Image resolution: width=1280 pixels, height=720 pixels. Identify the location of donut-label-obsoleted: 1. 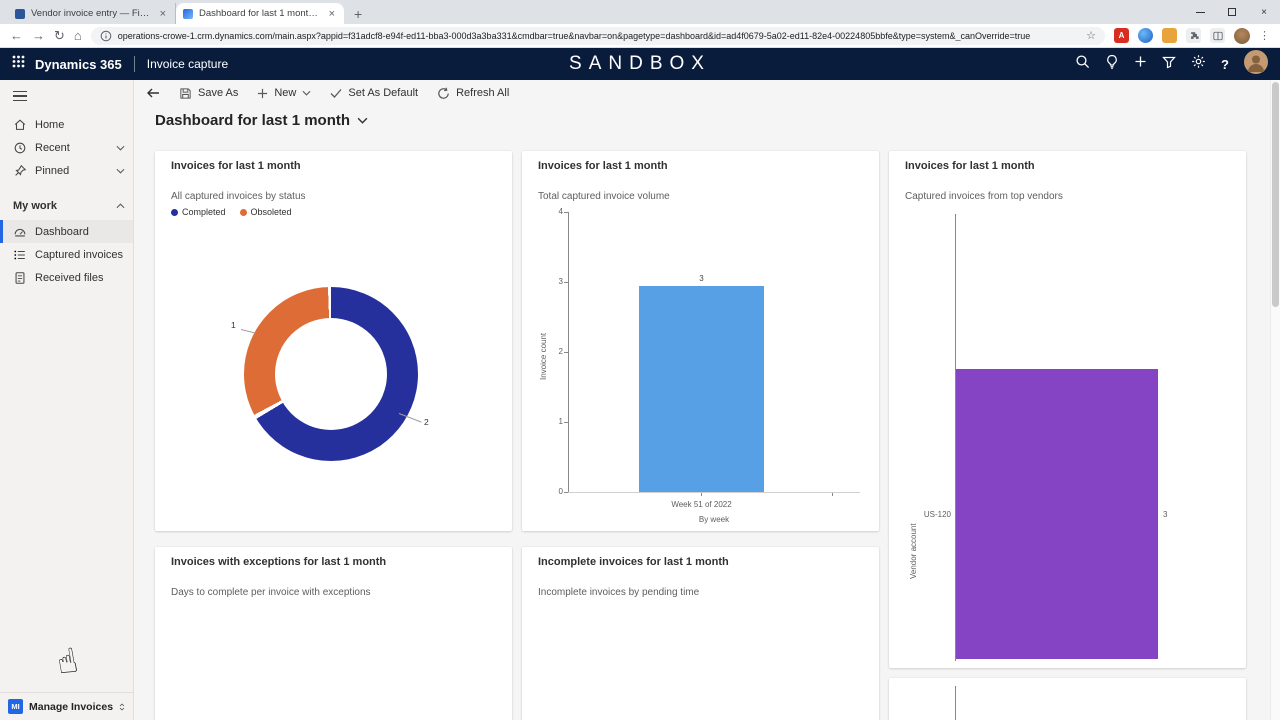
(233, 325).